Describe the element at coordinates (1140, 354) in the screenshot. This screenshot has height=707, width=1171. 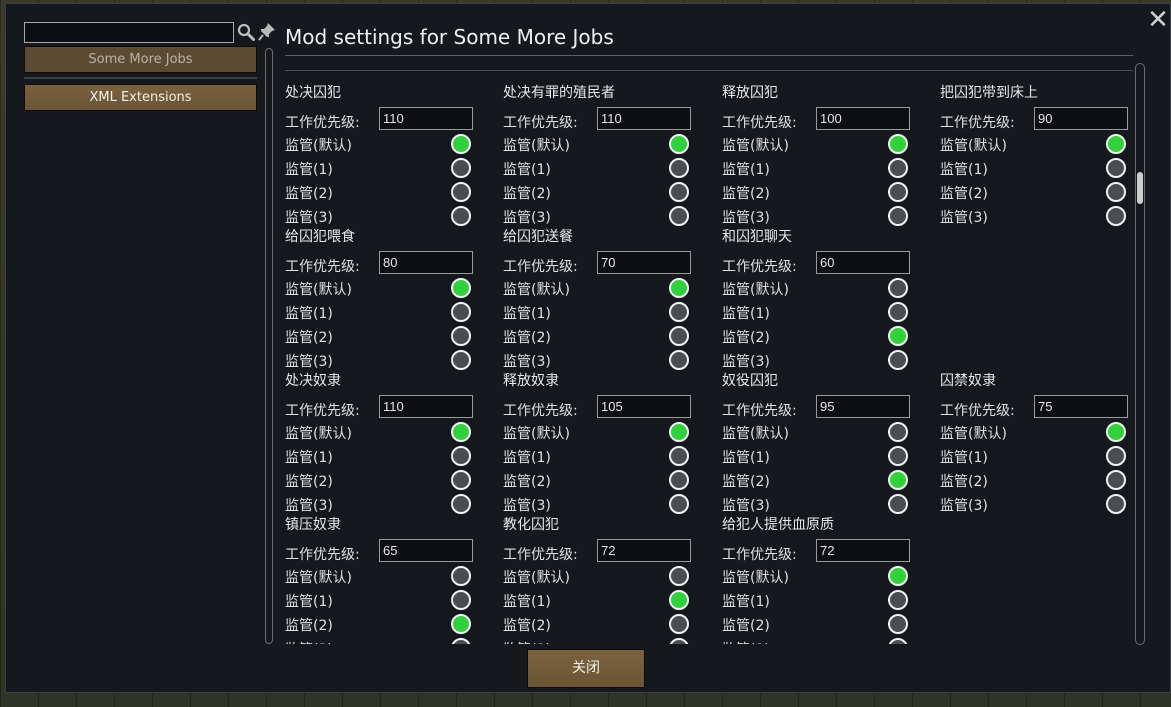
I see `content-scrollbar-track` at that location.